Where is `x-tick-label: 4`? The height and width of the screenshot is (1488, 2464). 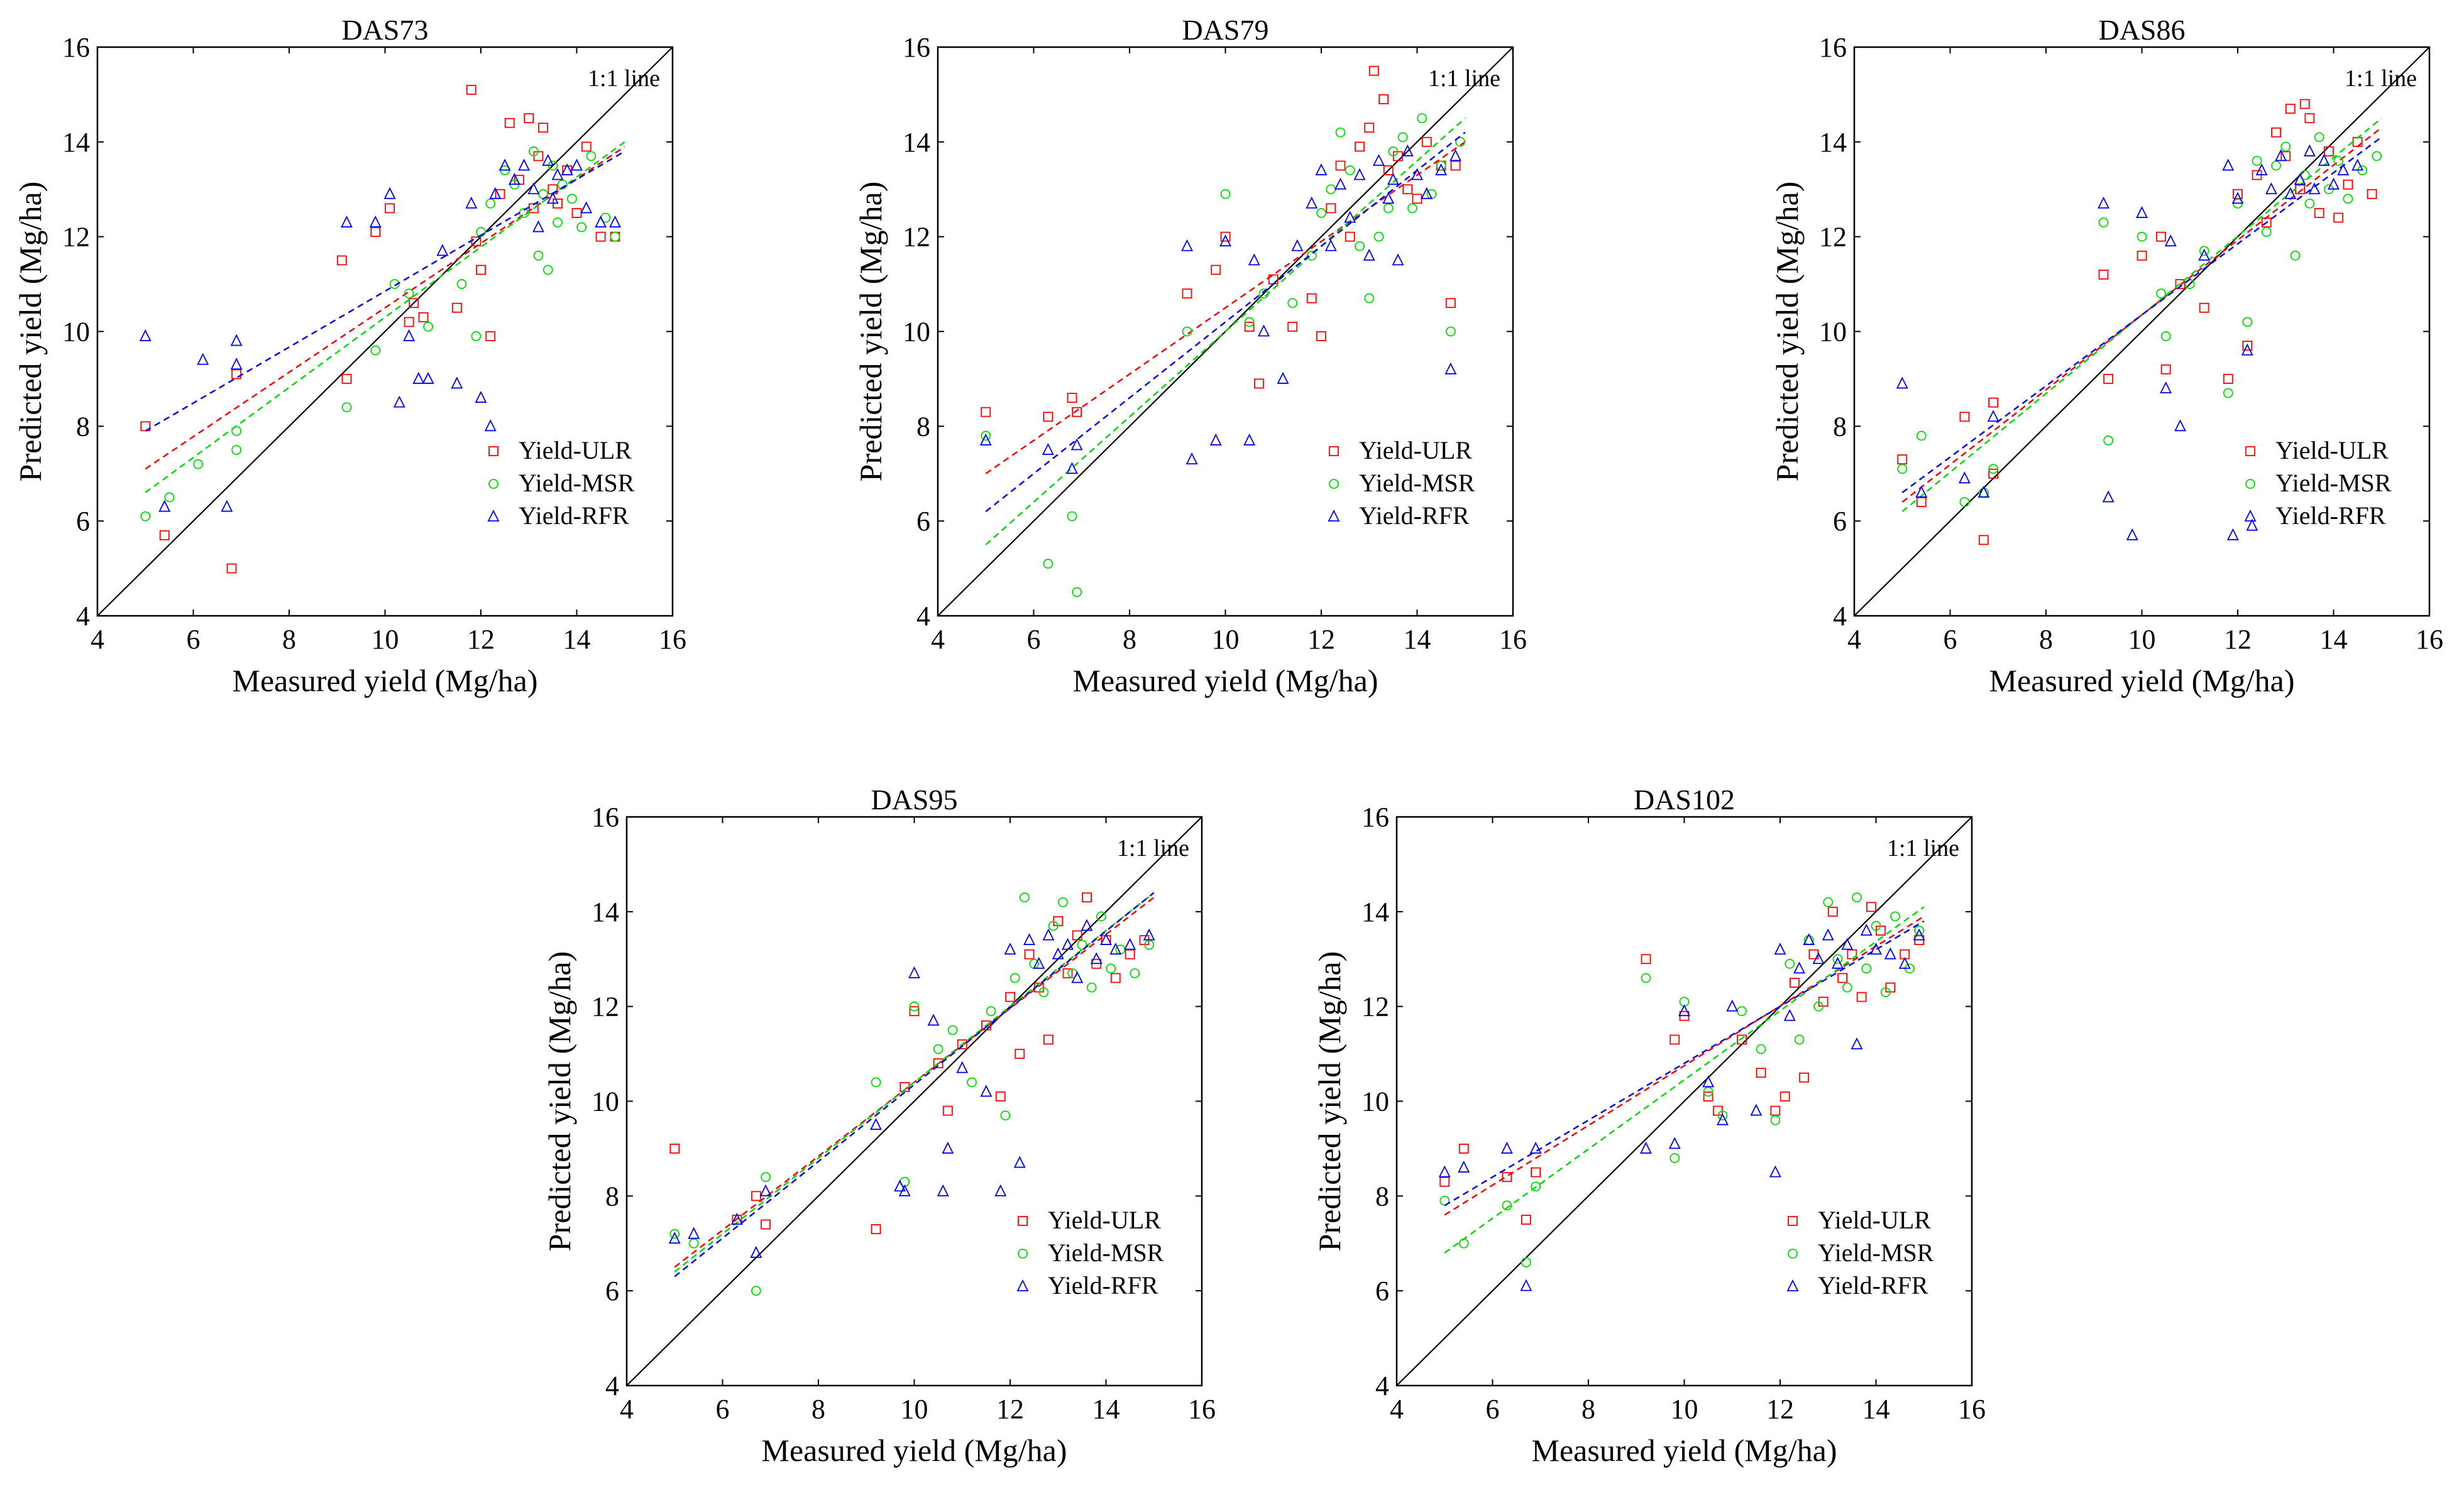
x-tick-label: 4 is located at coordinates (1397, 1409).